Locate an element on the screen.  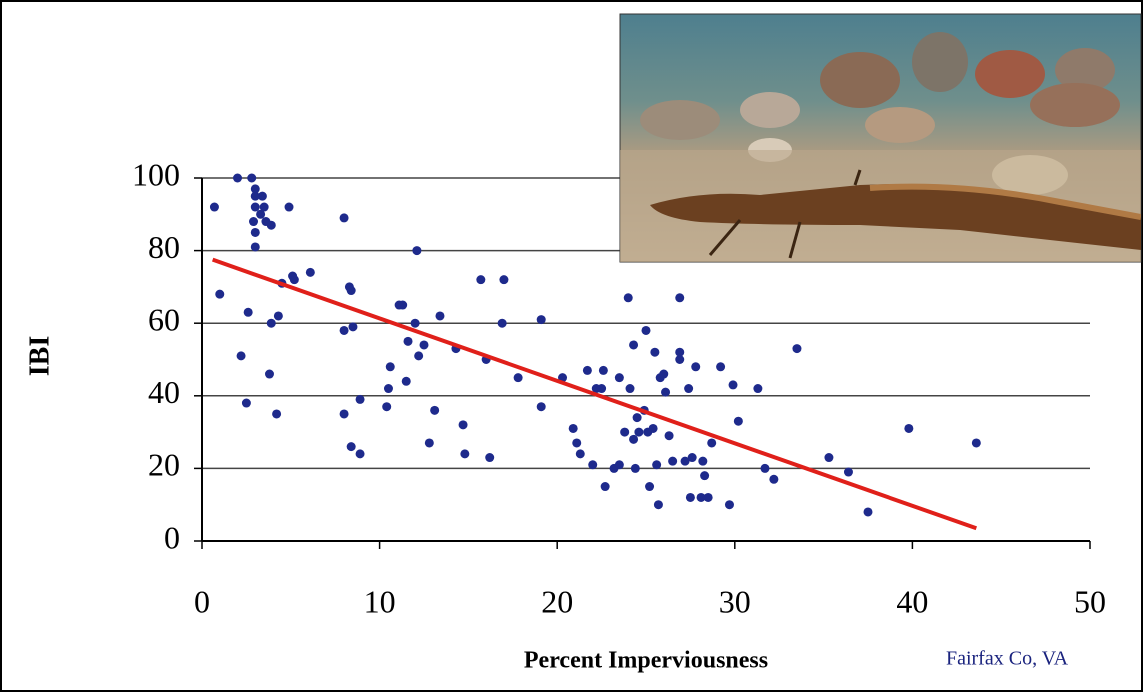
x-tick-label: 0 is located at coordinates (202, 601).